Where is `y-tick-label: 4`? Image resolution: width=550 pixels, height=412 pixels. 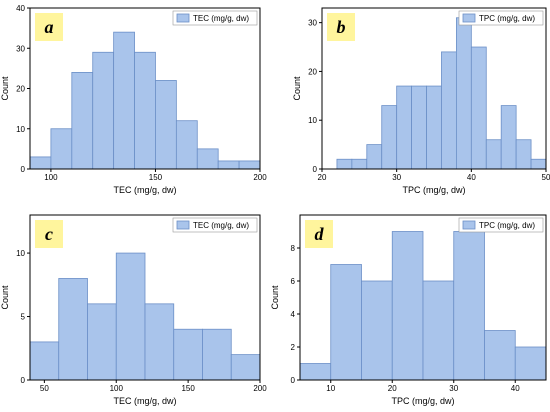
y-tick-label: 4 is located at coordinates (293, 314).